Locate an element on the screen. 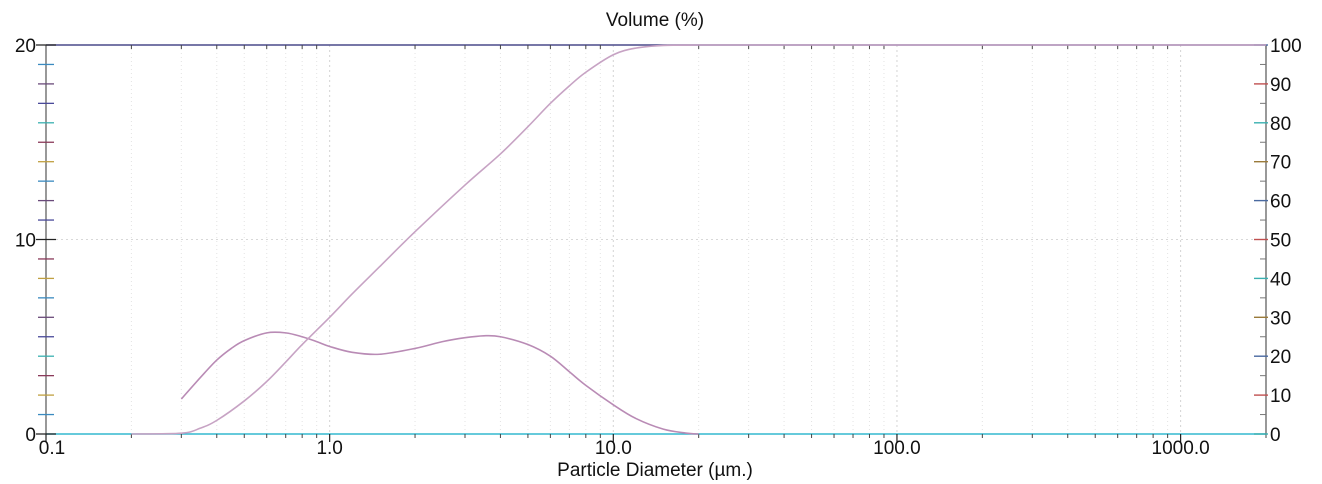  left-y-axis: 0 10 20 is located at coordinates (35, 241).